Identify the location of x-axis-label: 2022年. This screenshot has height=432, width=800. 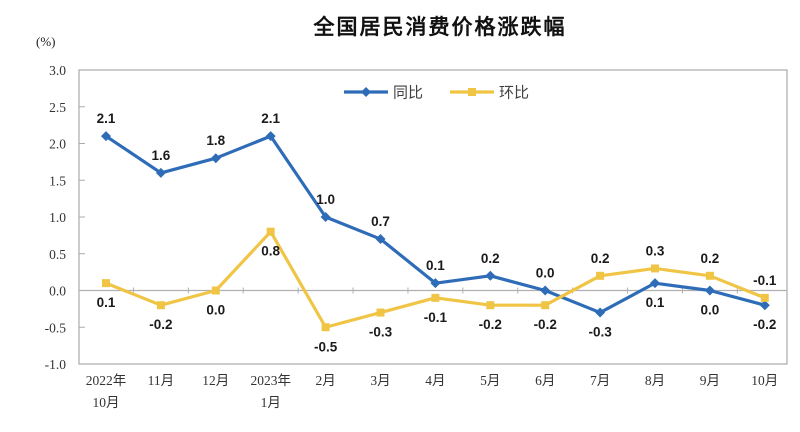
(106, 380).